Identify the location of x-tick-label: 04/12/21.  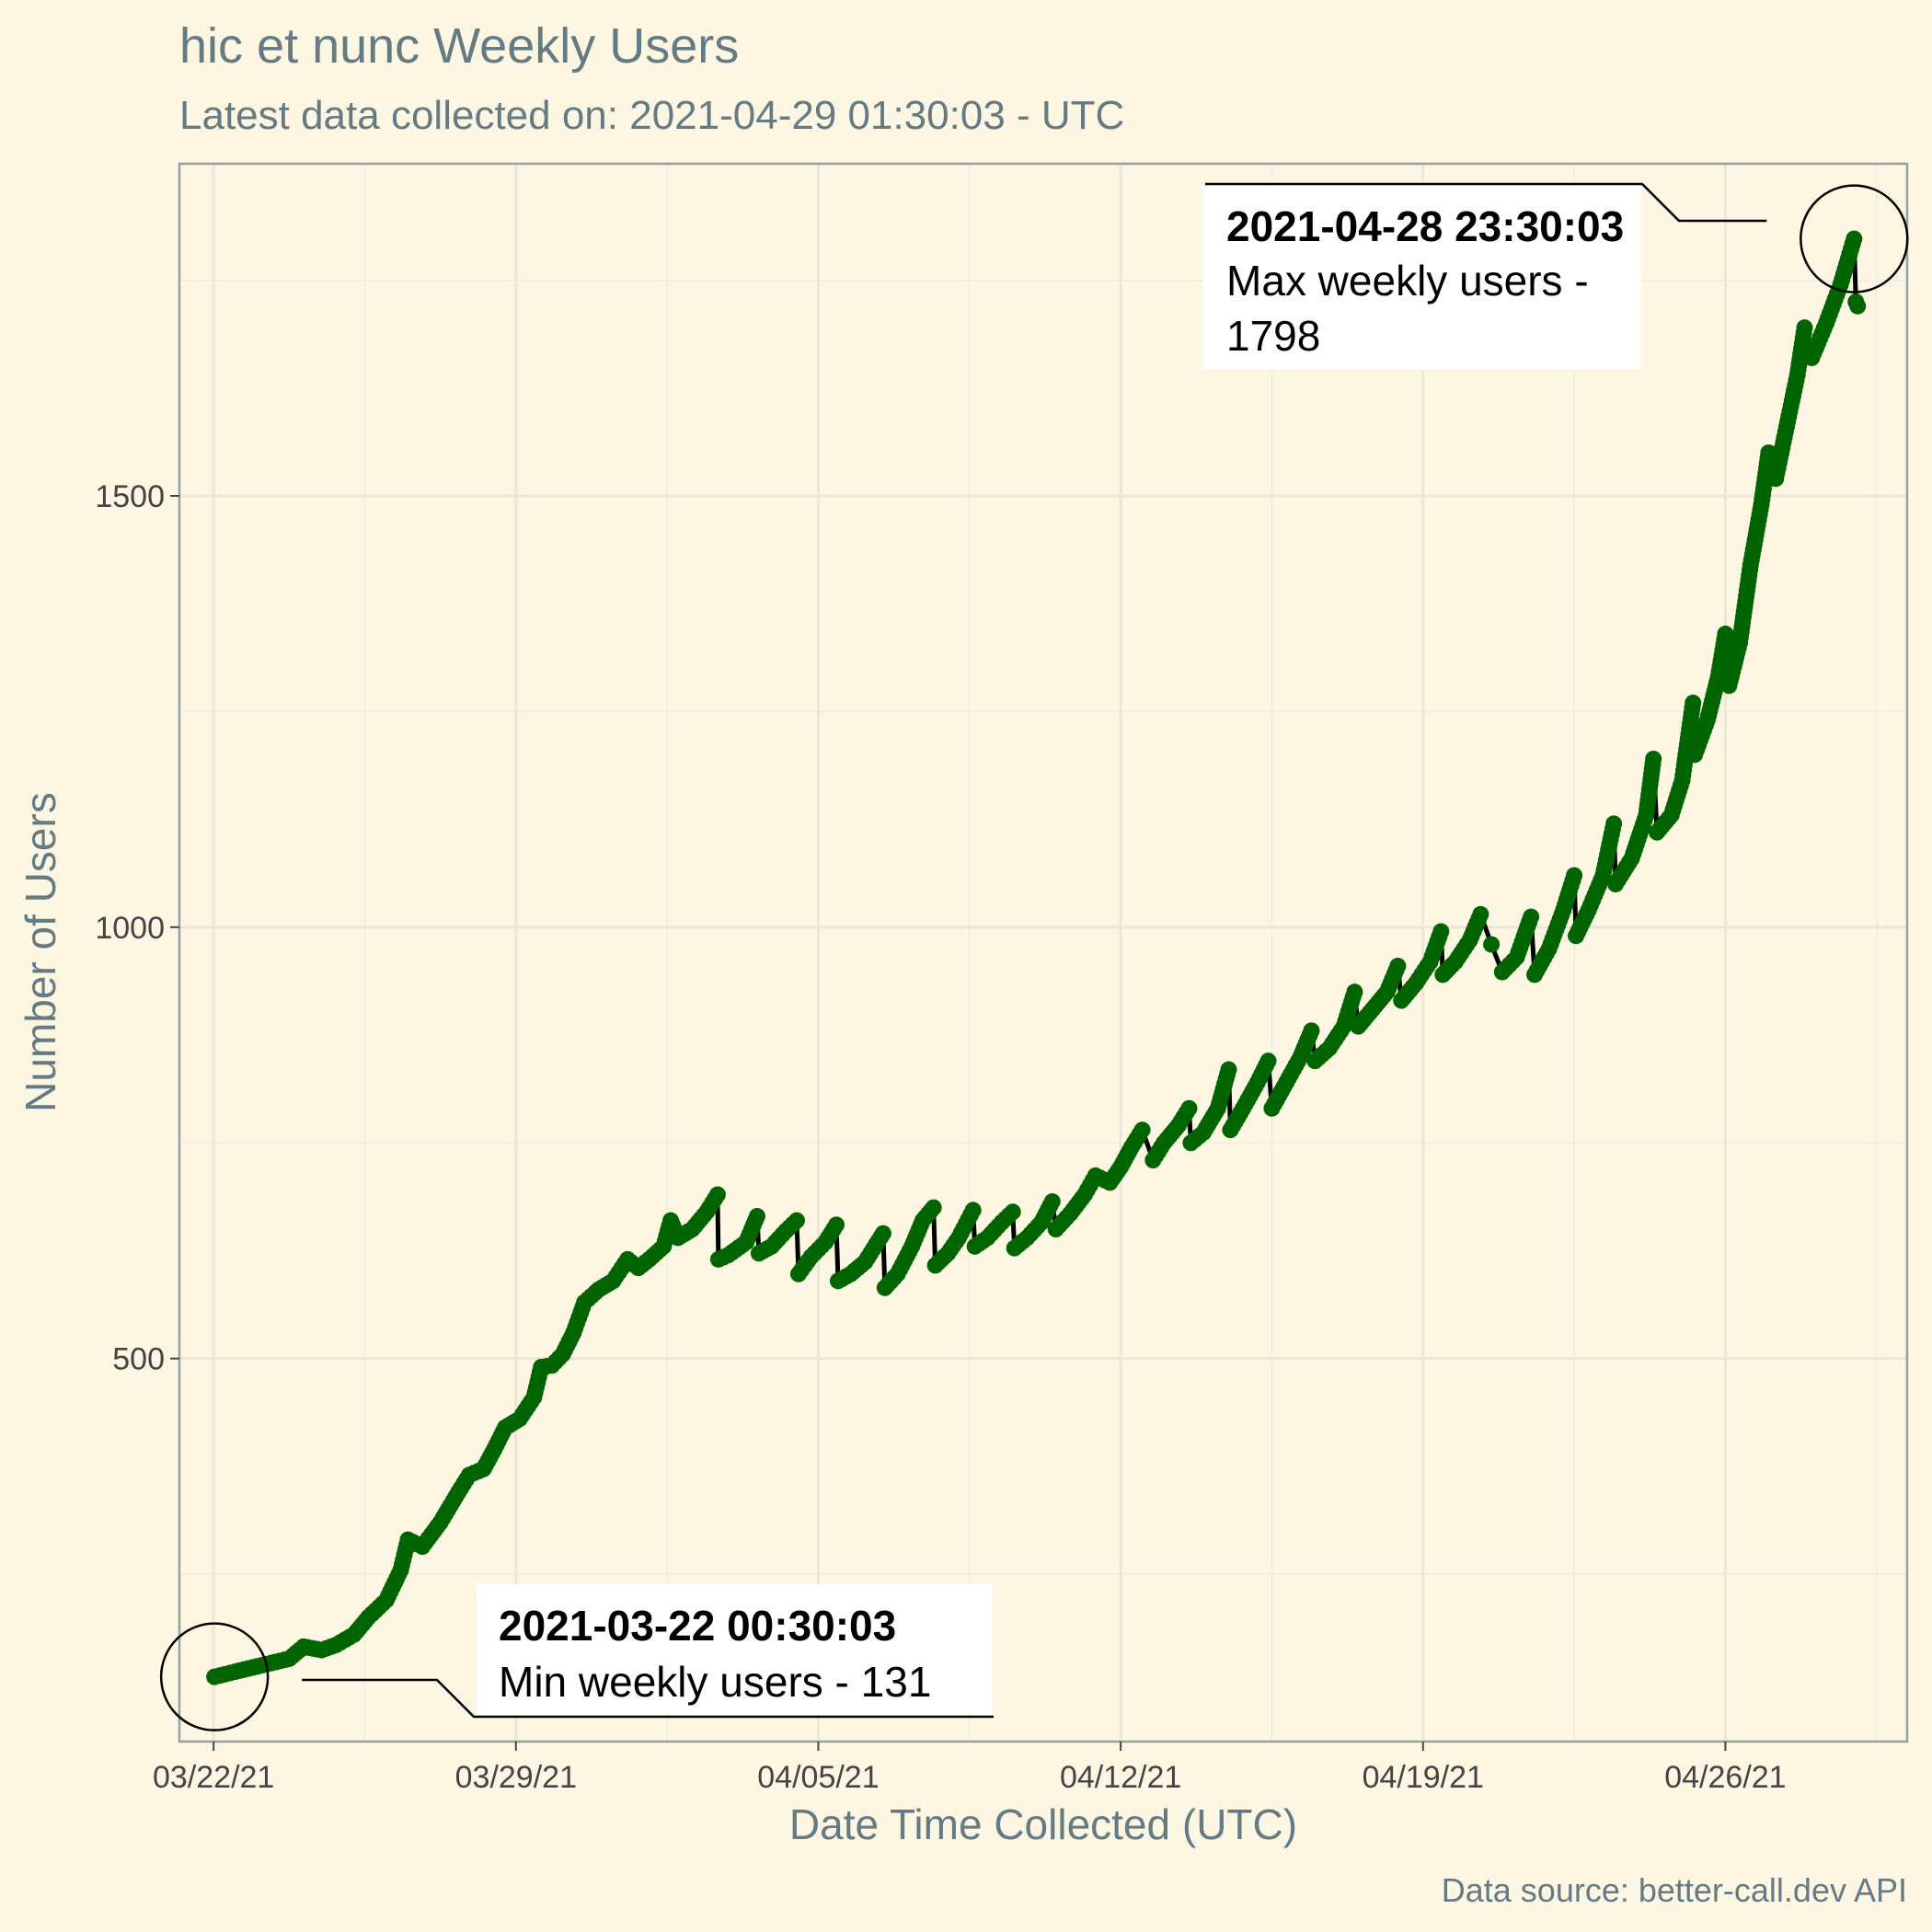
(1120, 1777).